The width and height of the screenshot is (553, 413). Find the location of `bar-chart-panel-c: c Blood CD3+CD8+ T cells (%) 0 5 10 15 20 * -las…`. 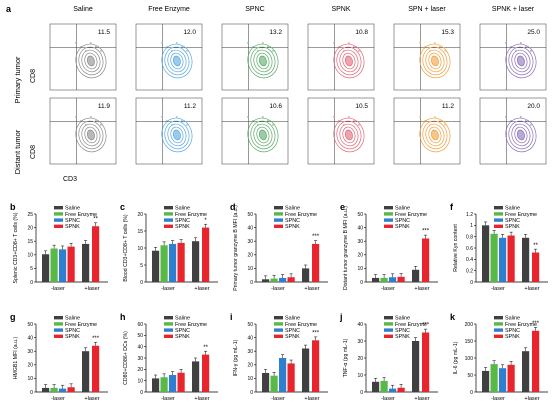

bar-chart-panel-c: c Blood CD3+CD8+ T cells (%) 0 5 10 15 20 * -las… is located at coordinates (169, 247).